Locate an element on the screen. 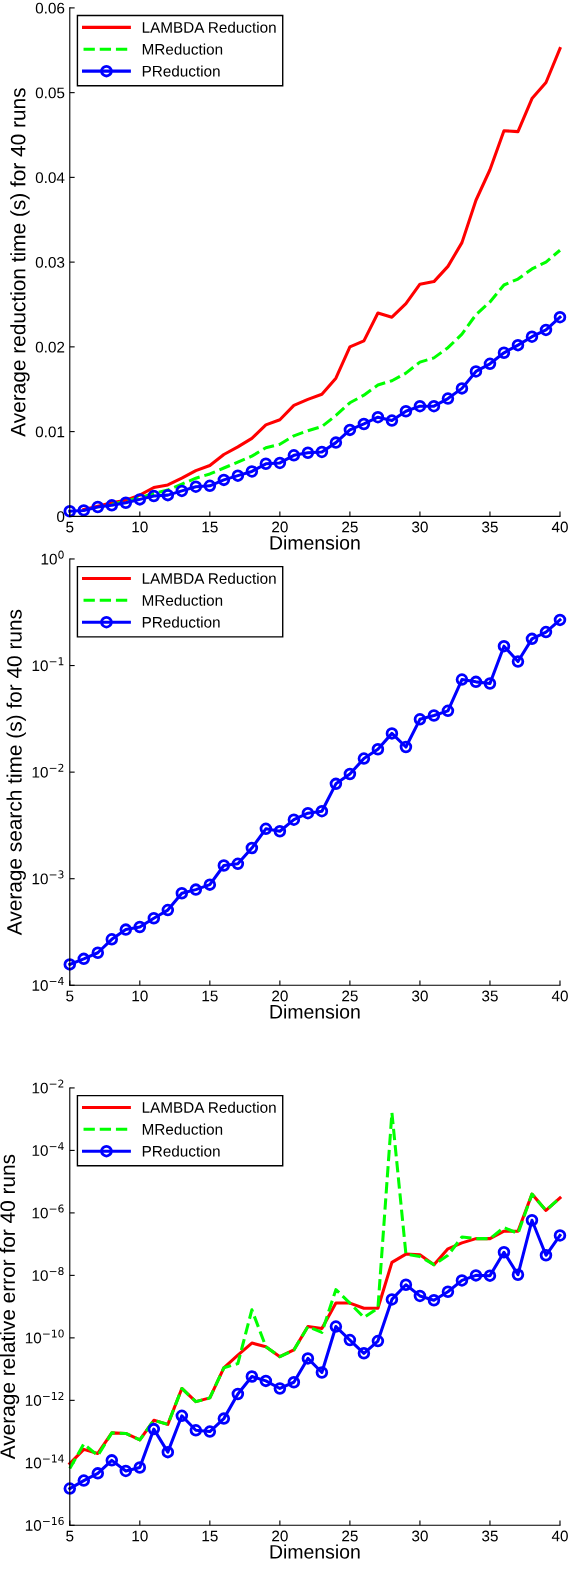  y-tick-label: 0.01 is located at coordinates (50, 432).